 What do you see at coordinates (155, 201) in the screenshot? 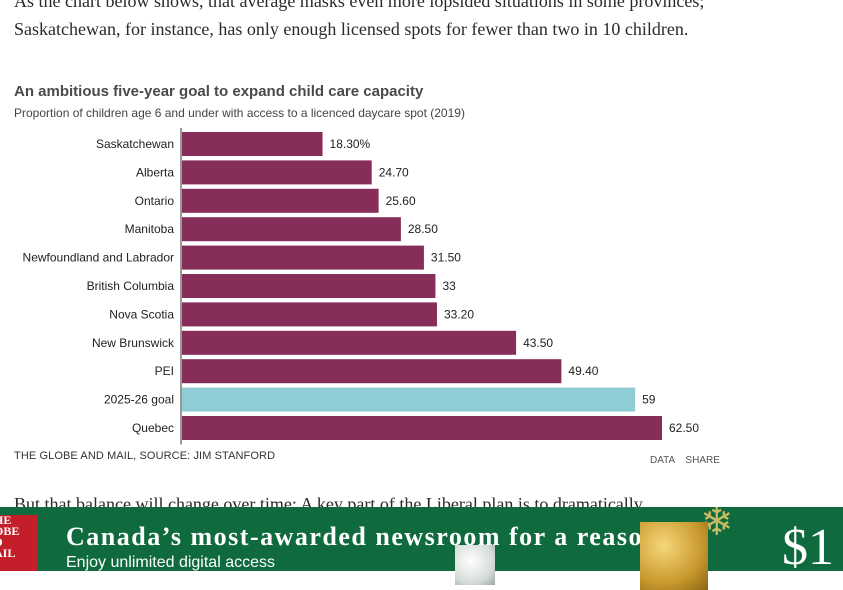
I see `category-label: Ontario` at bounding box center [155, 201].